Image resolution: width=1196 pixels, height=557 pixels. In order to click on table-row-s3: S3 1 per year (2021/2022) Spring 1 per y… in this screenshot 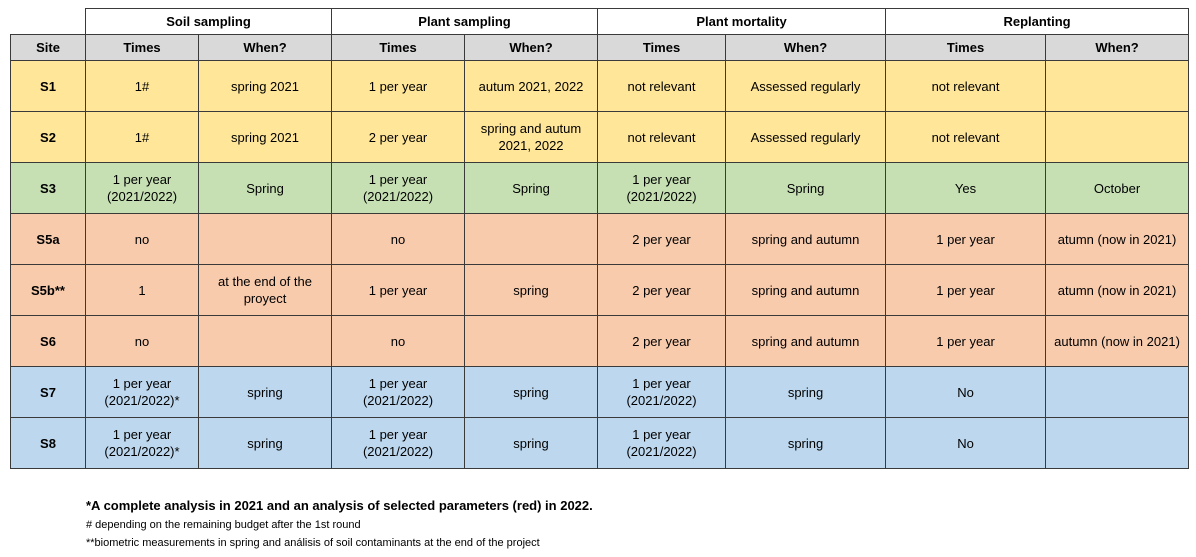, I will do `click(600, 188)`.